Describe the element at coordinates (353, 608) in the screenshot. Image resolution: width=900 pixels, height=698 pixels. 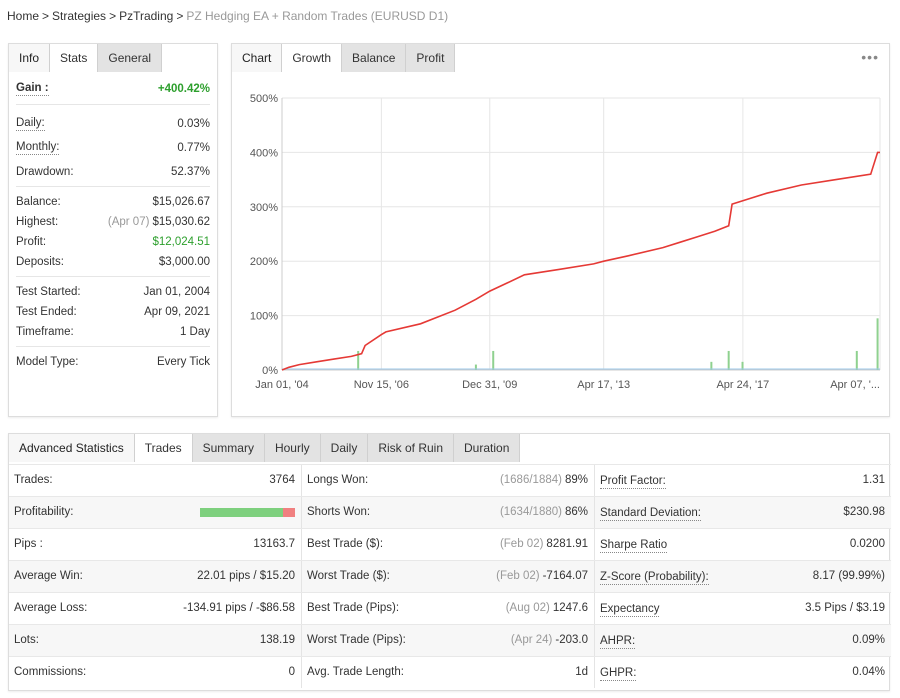
I see `best-trade-pips-label: Best Trade (Pips):` at that location.